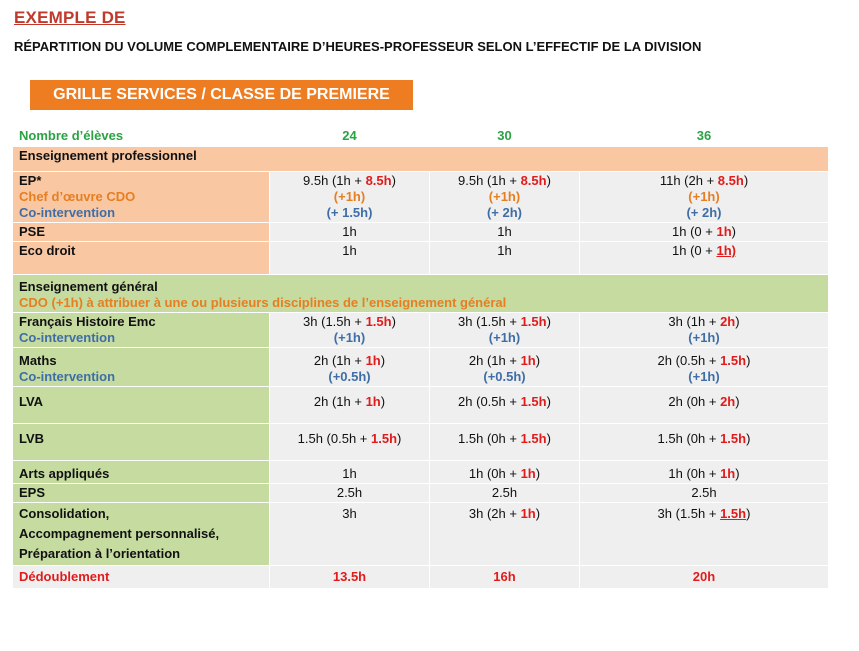 The width and height of the screenshot is (859, 651). What do you see at coordinates (349, 577) in the screenshot?
I see `cell-total-24: 13.5h` at bounding box center [349, 577].